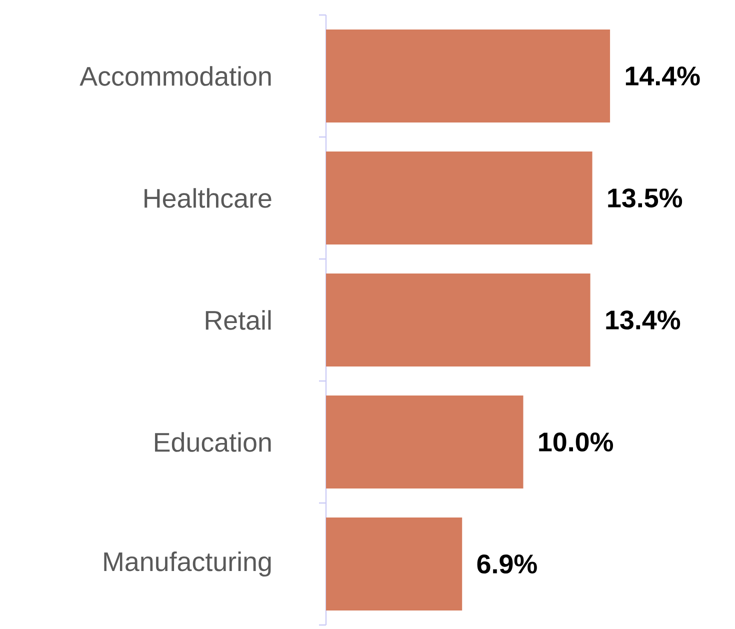 This screenshot has height=629, width=735. Describe the element at coordinates (663, 76) in the screenshot. I see `data-label: 14.4%` at that location.